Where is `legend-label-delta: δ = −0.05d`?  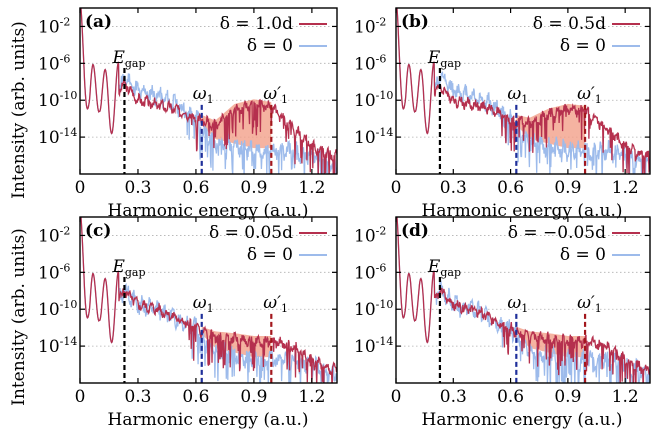 legend-label-delta: δ = −0.05d is located at coordinates (557, 233).